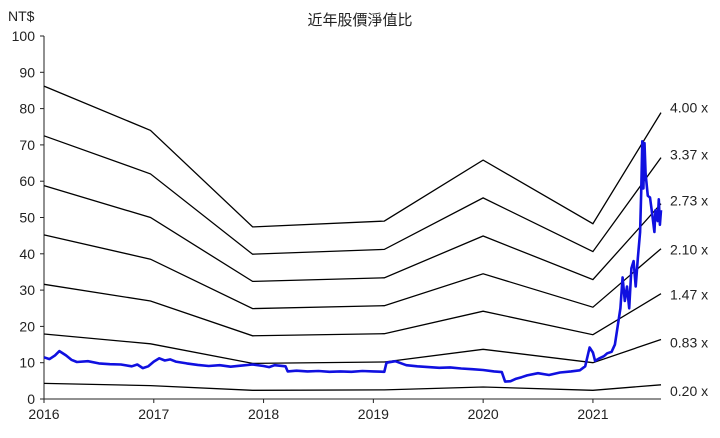 Image resolution: width=720 pixels, height=438 pixels. What do you see at coordinates (27, 218) in the screenshot?
I see `y-tick-label-50: 50` at bounding box center [27, 218].